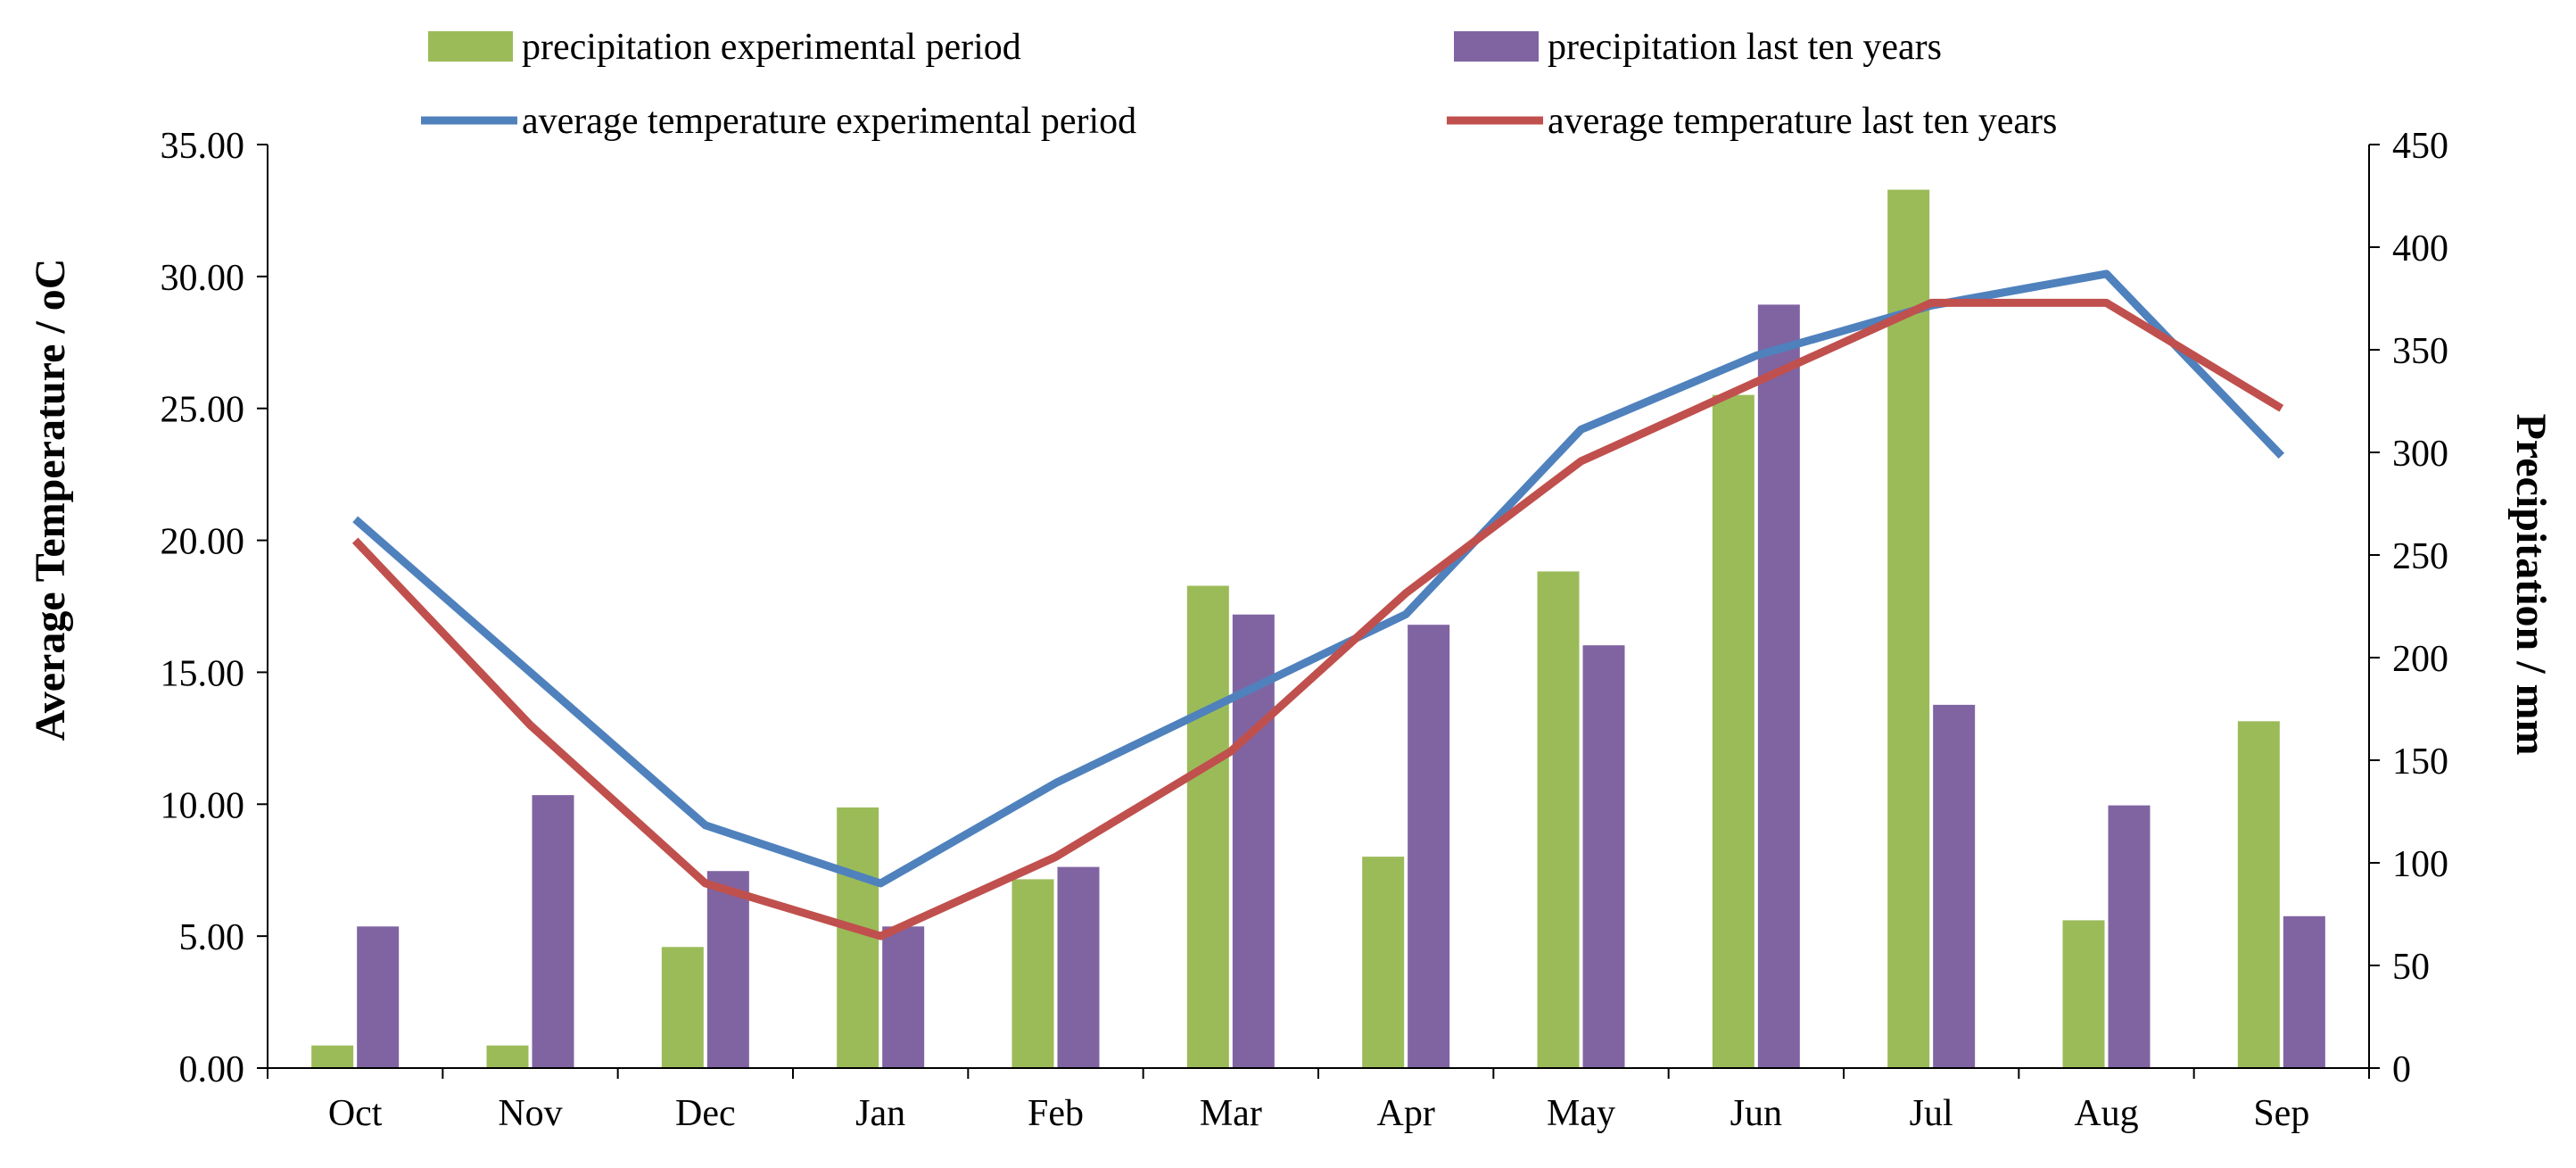  What do you see at coordinates (1779, 686) in the screenshot?
I see `bar-precip-ten-years-jun` at bounding box center [1779, 686].